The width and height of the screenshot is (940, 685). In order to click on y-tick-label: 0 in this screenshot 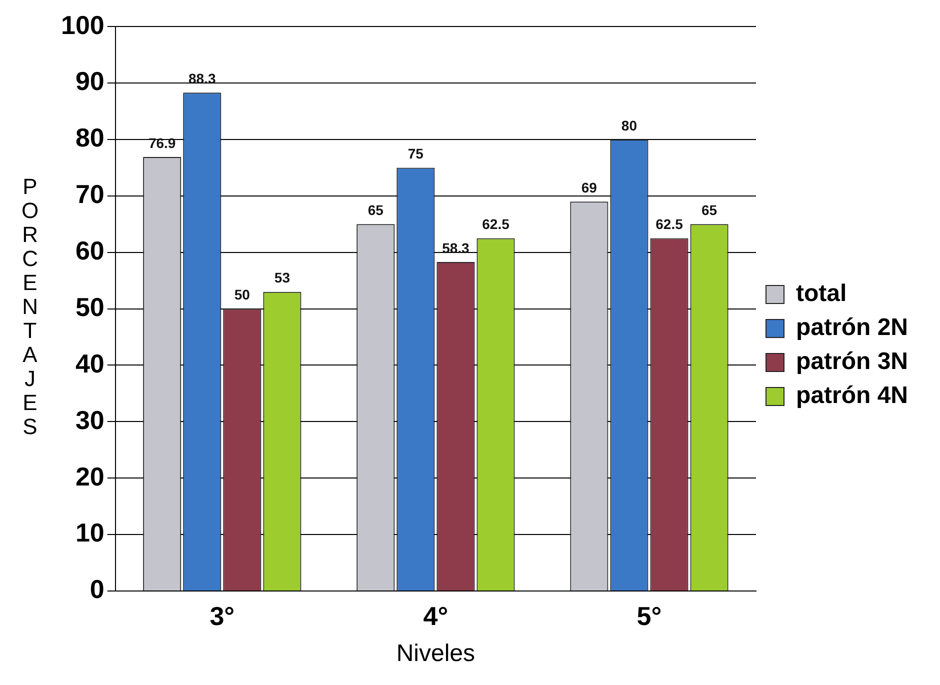, I will do `click(97, 589)`.